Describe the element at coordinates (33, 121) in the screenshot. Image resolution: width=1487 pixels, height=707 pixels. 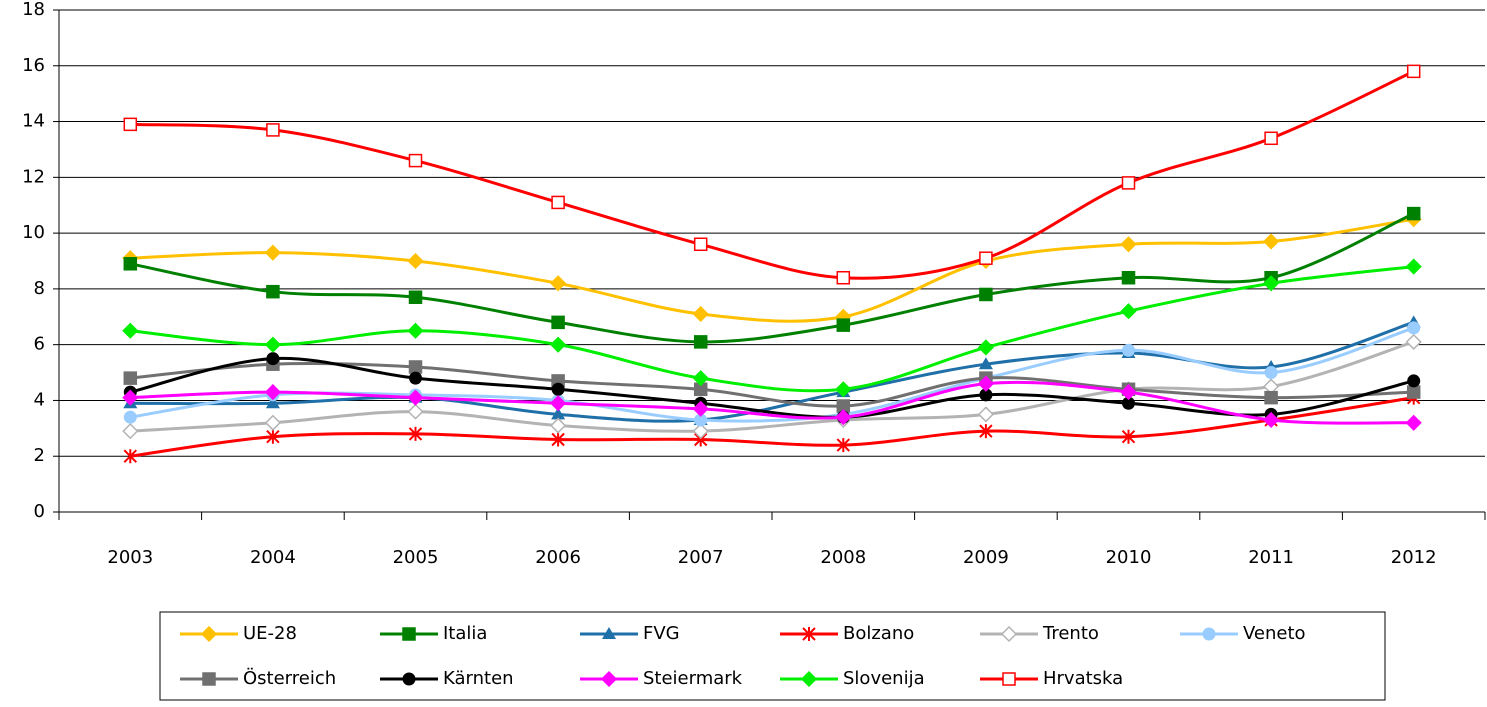
I see `y-tick-label: 14` at that location.